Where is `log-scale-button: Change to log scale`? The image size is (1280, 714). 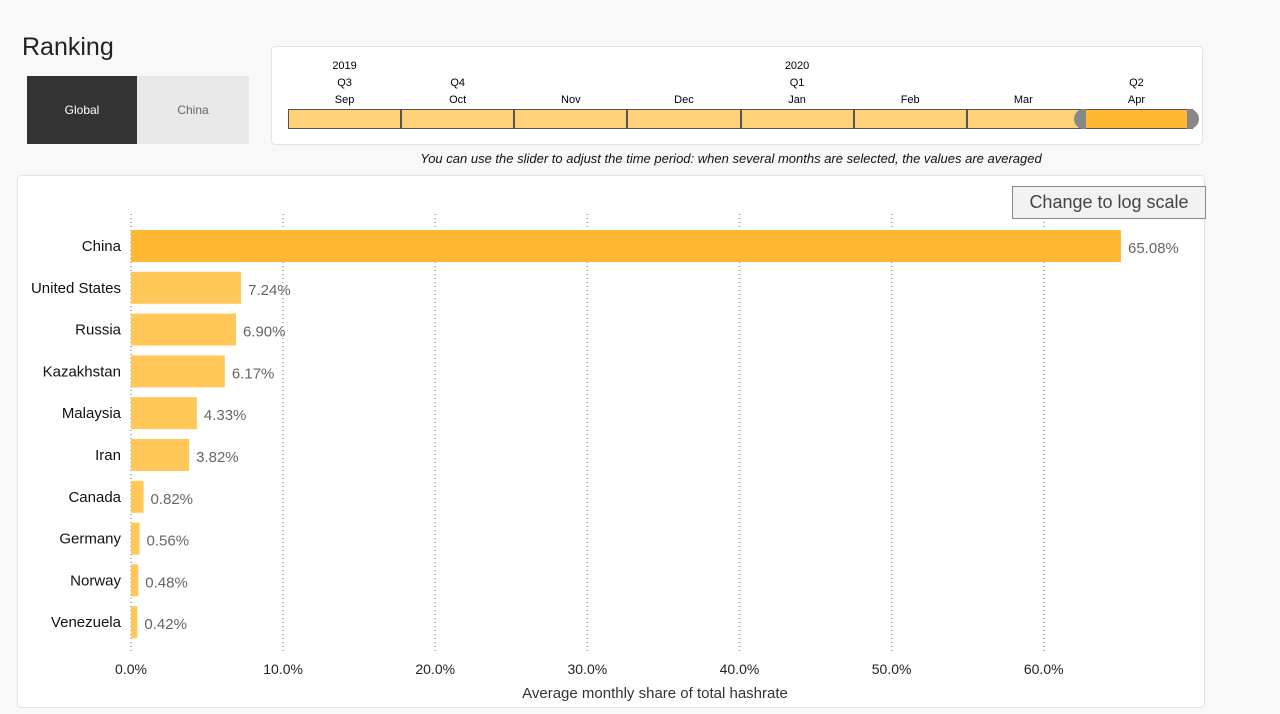
log-scale-button: Change to log scale is located at coordinates (1109, 202).